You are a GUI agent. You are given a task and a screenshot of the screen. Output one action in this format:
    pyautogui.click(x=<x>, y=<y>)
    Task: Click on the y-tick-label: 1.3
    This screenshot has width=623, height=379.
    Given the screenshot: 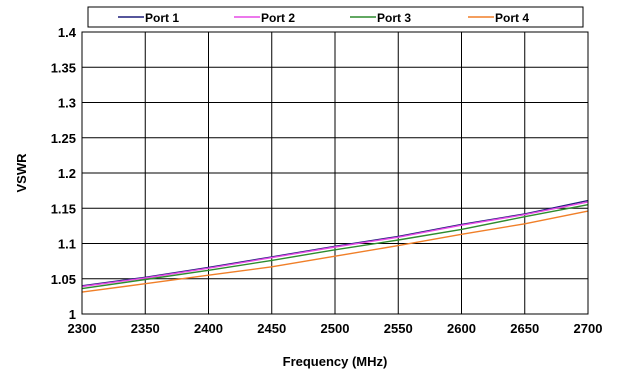 What is the action you would take?
    pyautogui.click(x=67, y=103)
    